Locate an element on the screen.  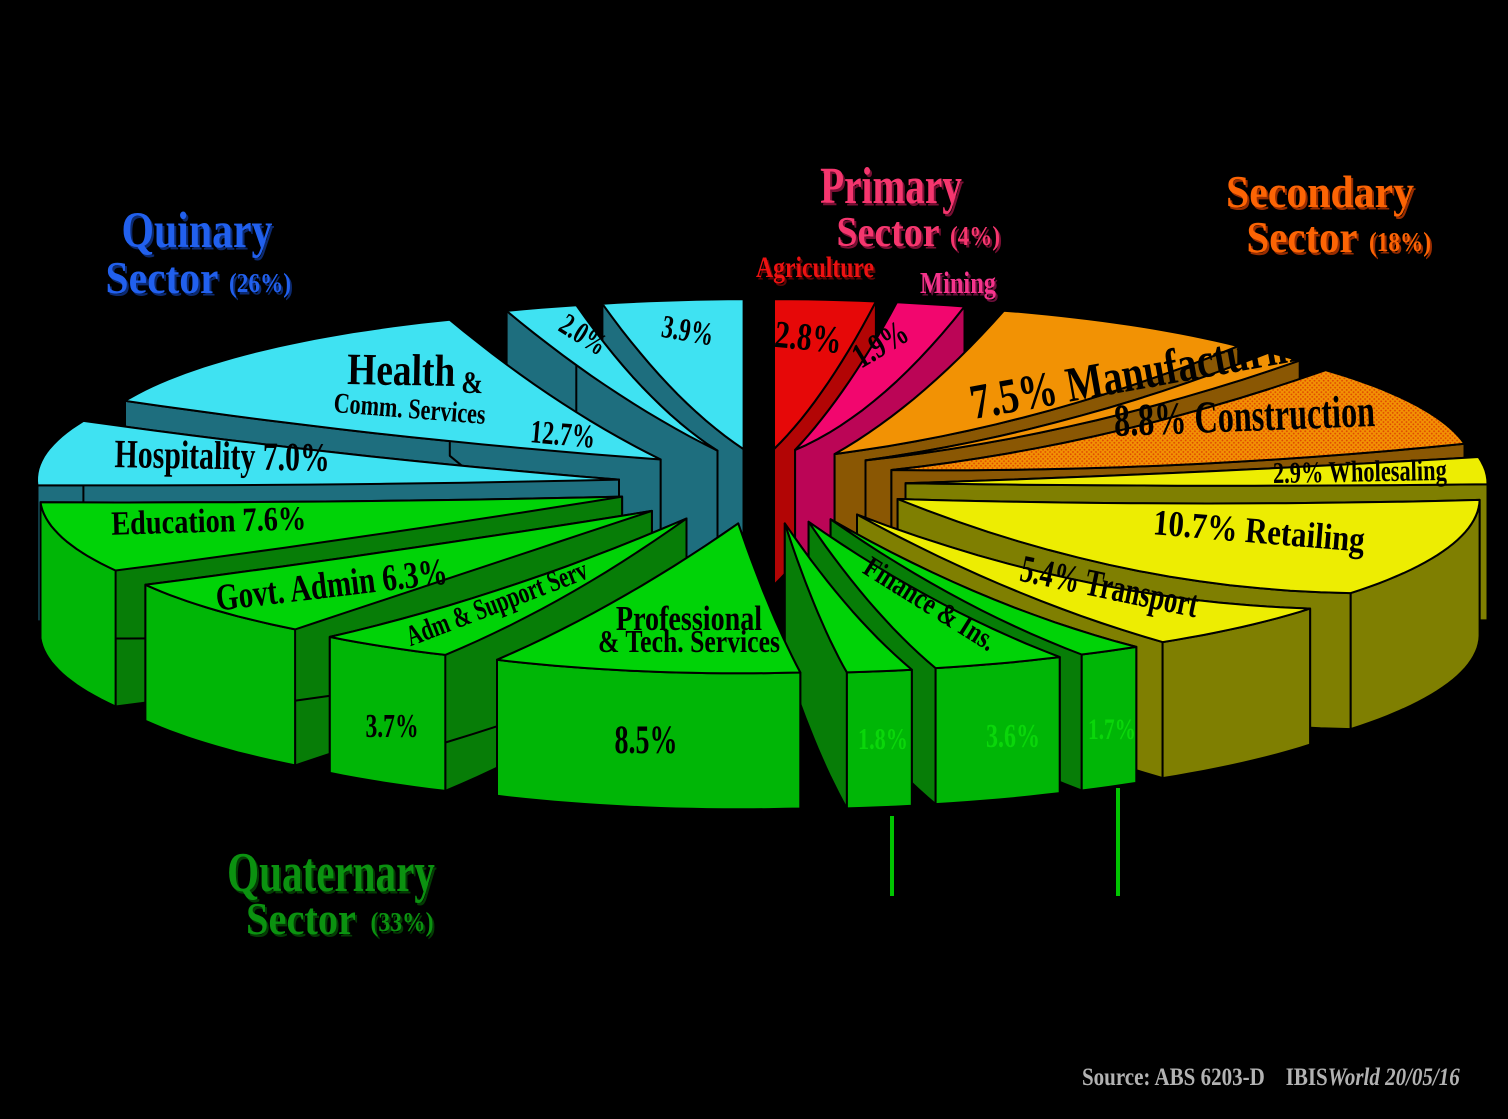
svg-text: Hospitality 7.0% is located at coordinates (222, 455).